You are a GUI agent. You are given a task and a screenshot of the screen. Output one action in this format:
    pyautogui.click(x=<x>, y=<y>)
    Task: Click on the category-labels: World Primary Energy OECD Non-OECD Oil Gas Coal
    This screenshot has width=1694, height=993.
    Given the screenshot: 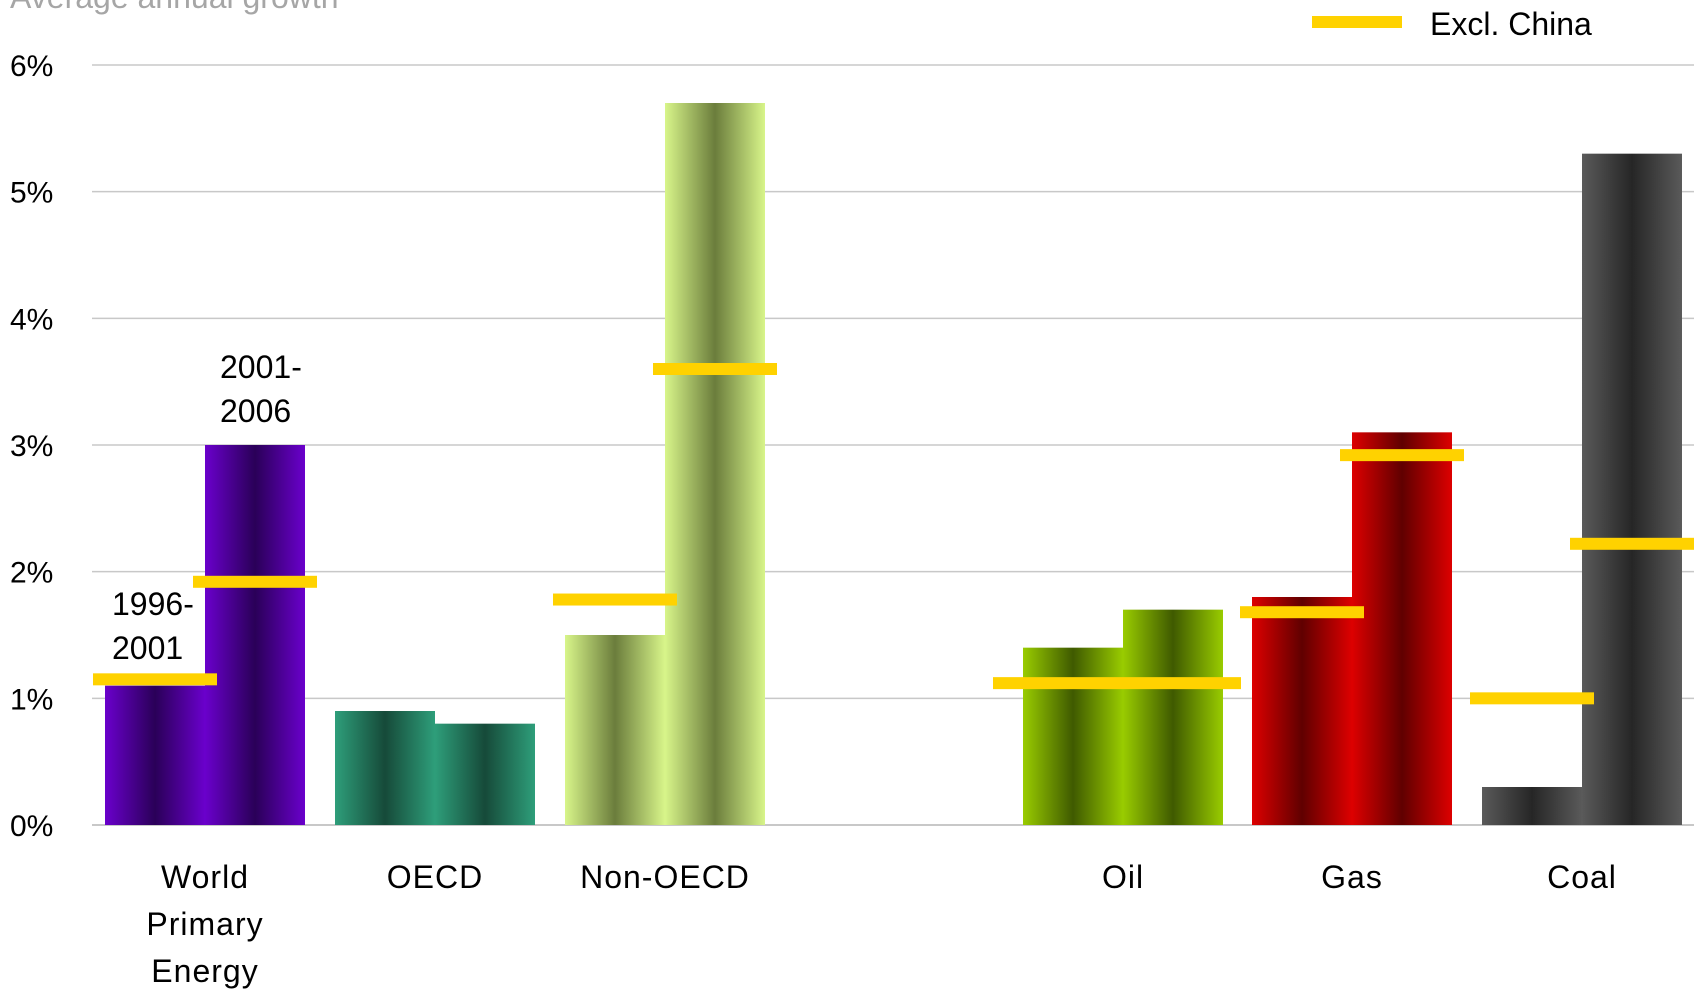 What is the action you would take?
    pyautogui.click(x=881, y=924)
    